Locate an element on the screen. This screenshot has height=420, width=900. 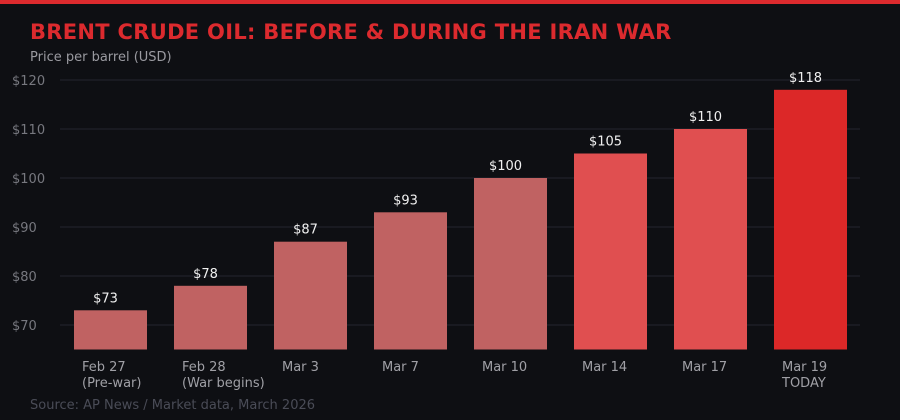
data-label: $87 is located at coordinates (305, 230).